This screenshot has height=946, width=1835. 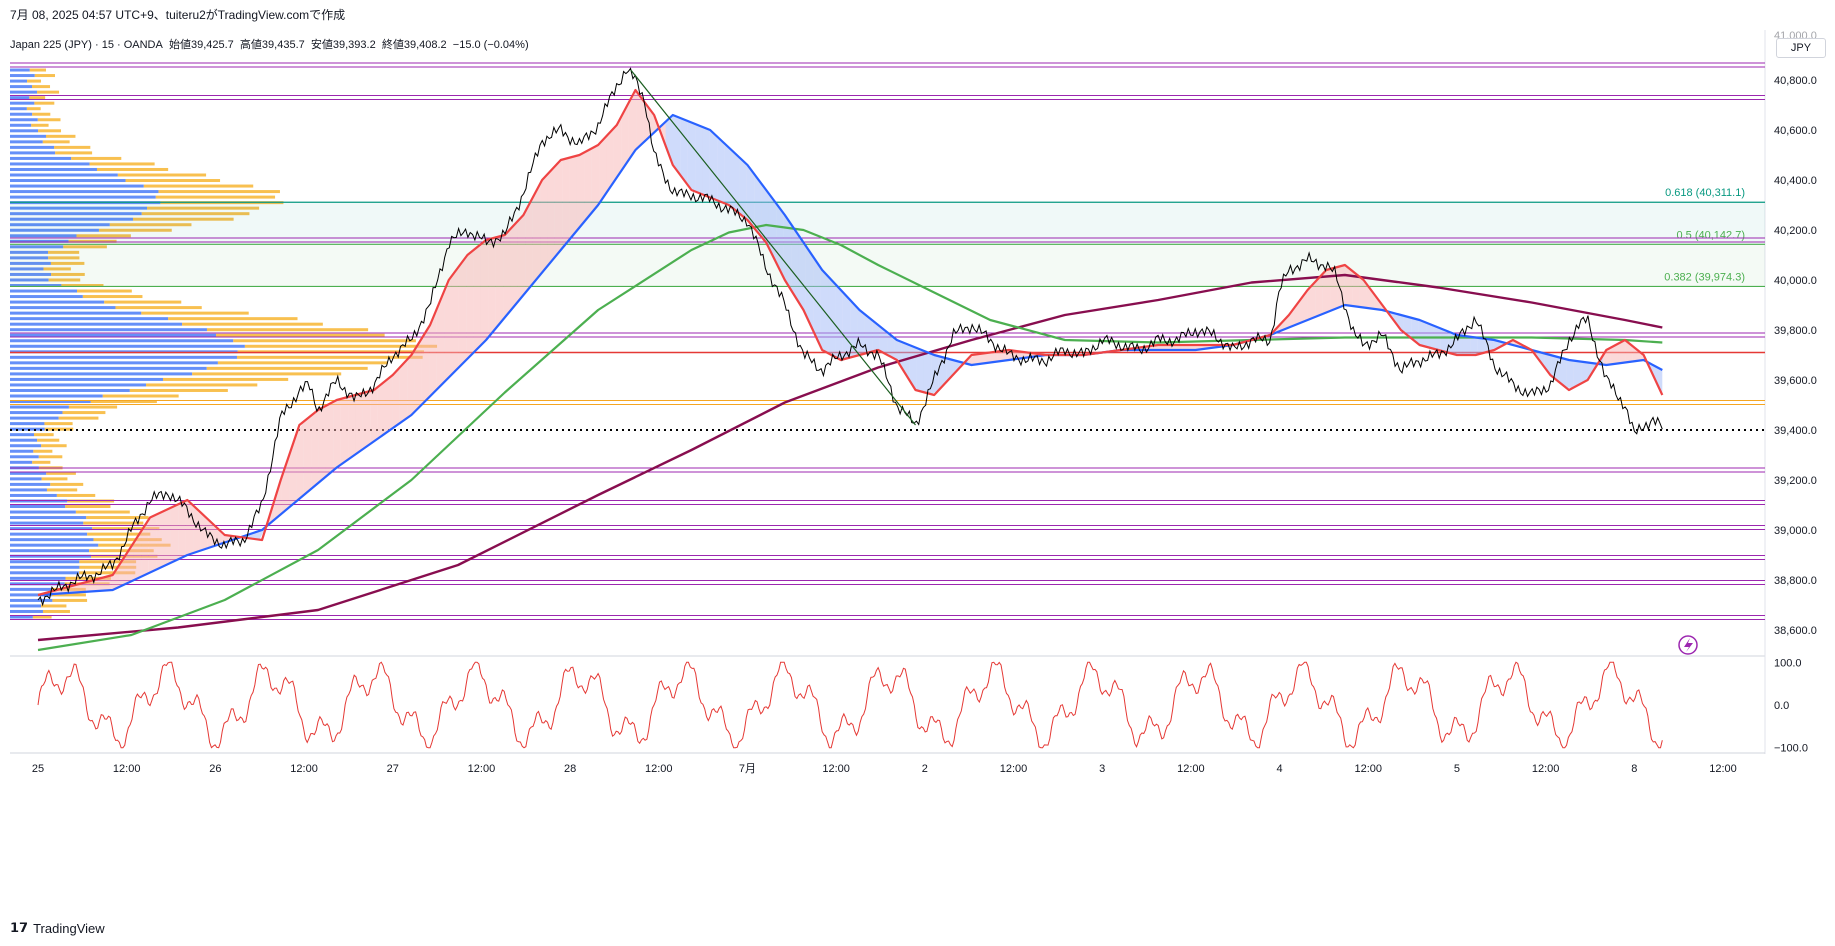 What do you see at coordinates (1711, 235) in the screenshot?
I see `fib-level-label: 0.5 (40,142.7)` at bounding box center [1711, 235].